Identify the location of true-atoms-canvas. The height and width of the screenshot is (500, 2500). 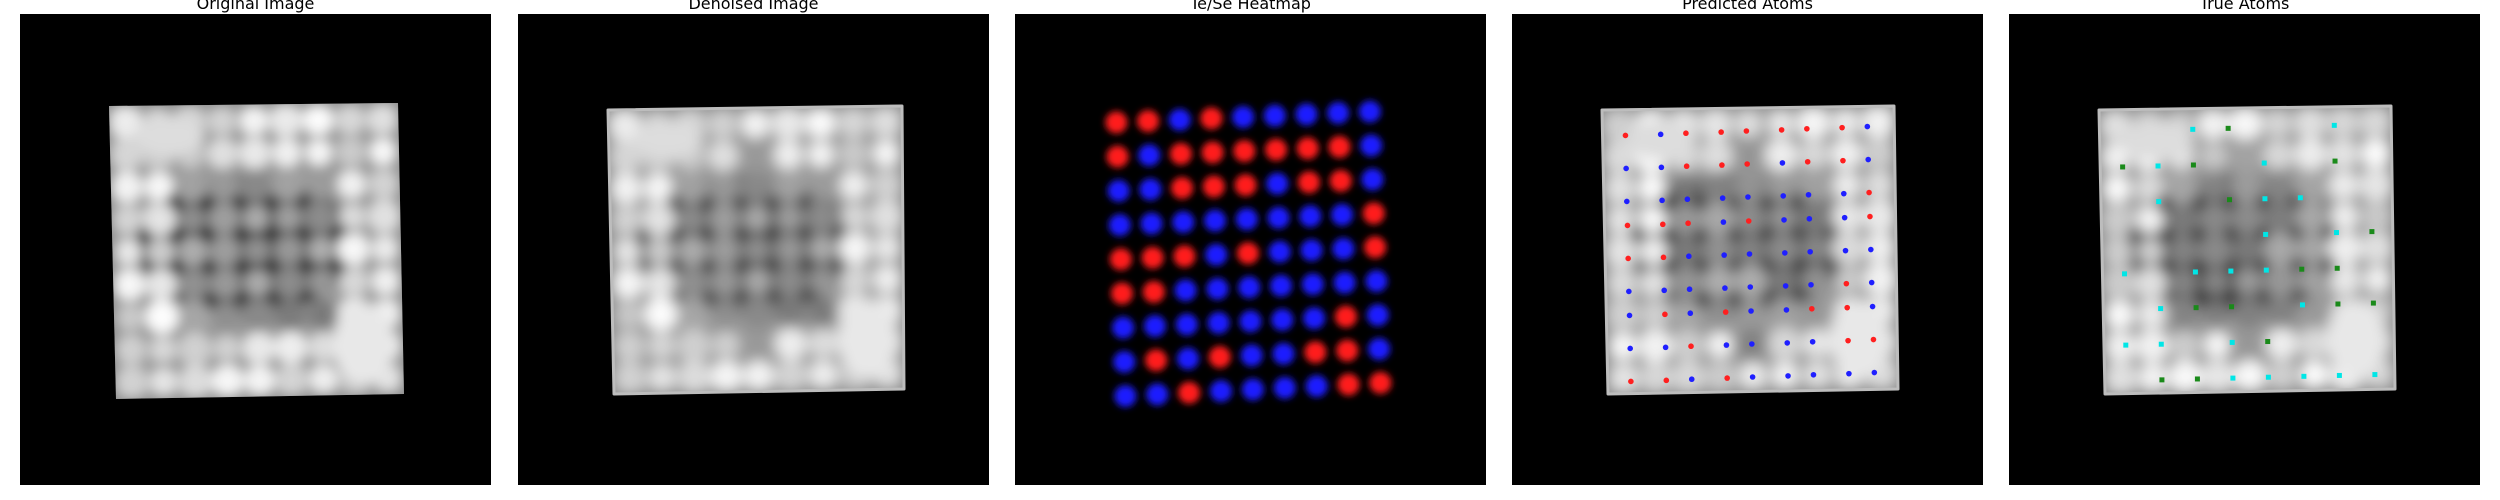
(2247, 250).